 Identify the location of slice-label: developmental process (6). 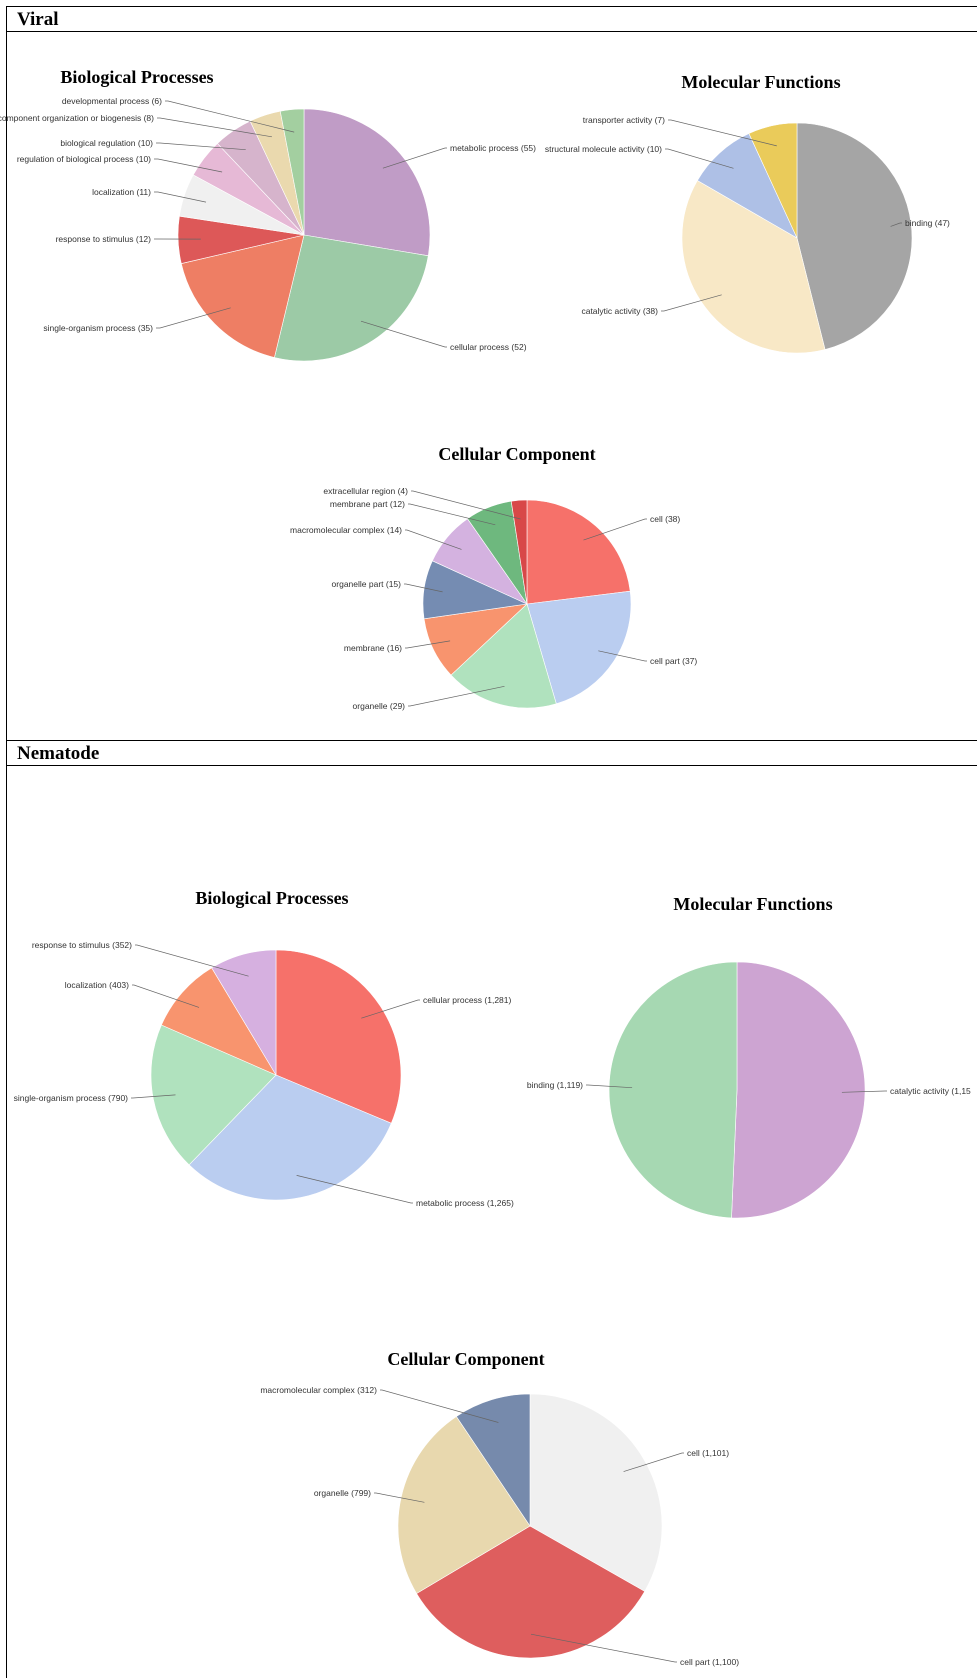
(112, 101).